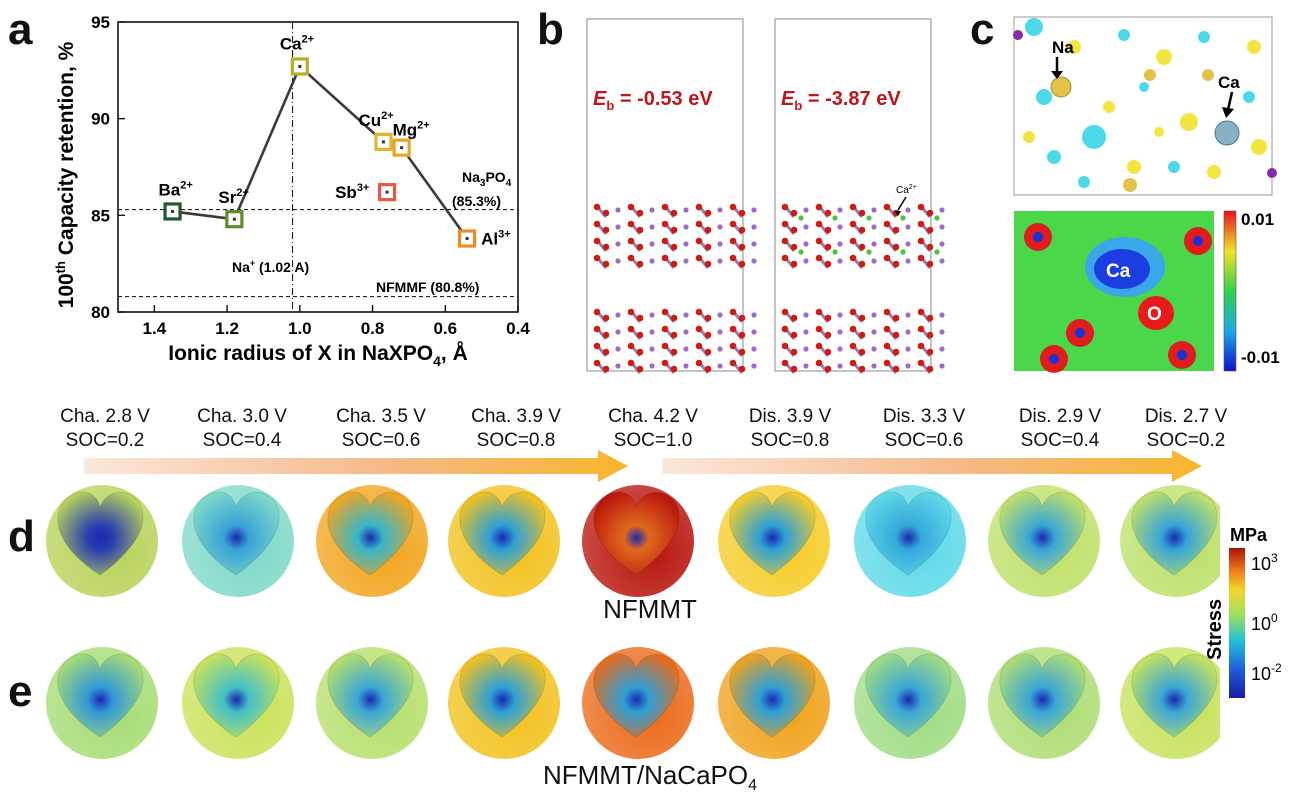  Describe the element at coordinates (1130, 185) in the screenshot. I see `na-atom-small` at that location.